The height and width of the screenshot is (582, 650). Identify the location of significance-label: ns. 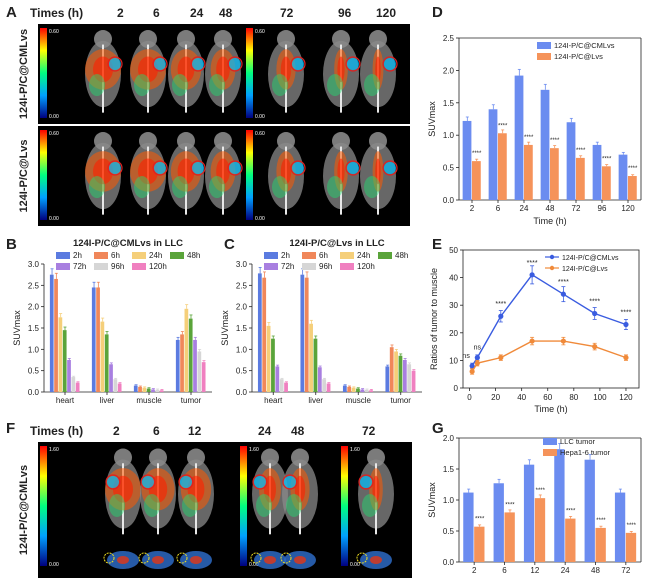
(478, 348).